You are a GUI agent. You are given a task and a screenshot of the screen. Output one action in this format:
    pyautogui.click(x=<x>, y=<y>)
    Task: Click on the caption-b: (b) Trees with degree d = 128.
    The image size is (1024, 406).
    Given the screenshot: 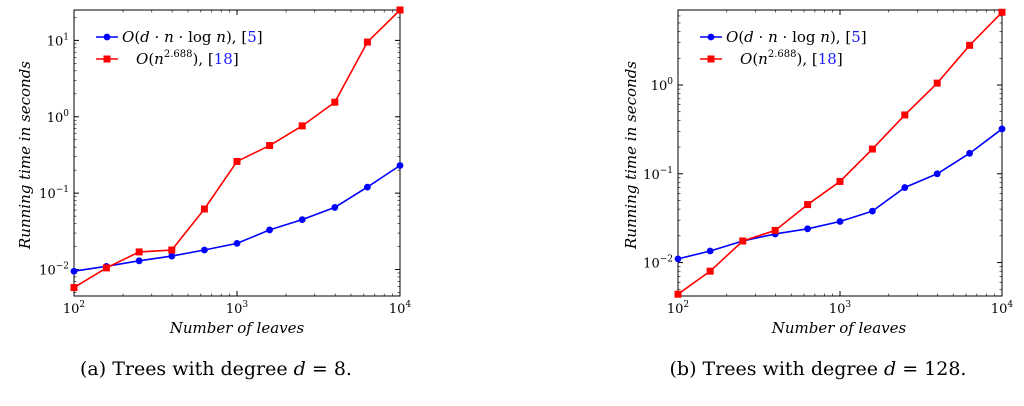 What is the action you would take?
    pyautogui.click(x=818, y=369)
    